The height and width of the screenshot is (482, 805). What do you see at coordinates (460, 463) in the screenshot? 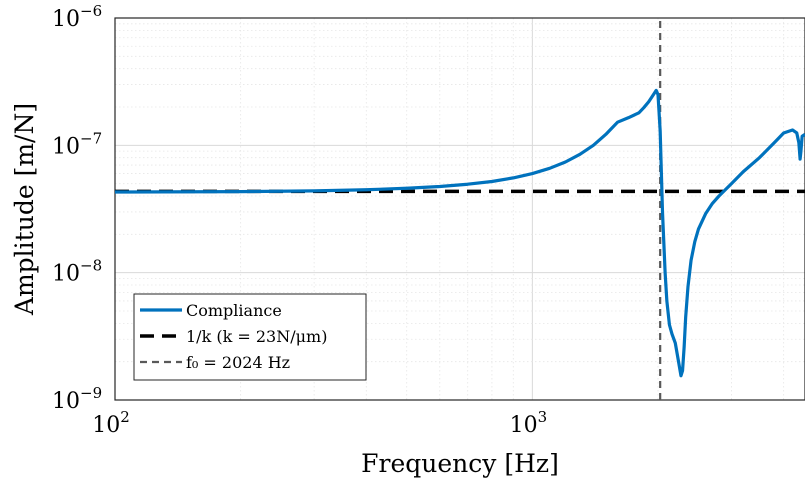
I see `x-axis-label: Frequency [Hz]` at bounding box center [460, 463].